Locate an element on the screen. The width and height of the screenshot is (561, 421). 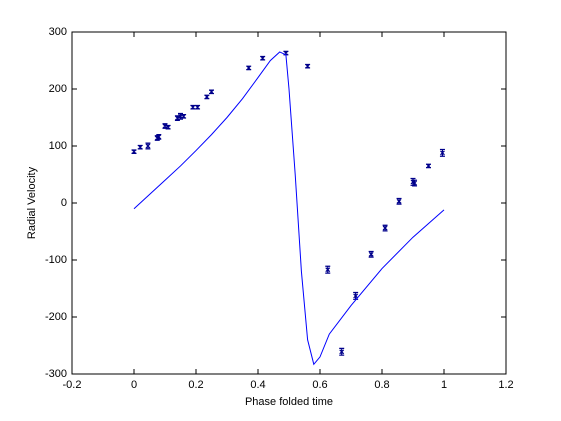
y-tick-label: -300 is located at coordinates (56, 374).